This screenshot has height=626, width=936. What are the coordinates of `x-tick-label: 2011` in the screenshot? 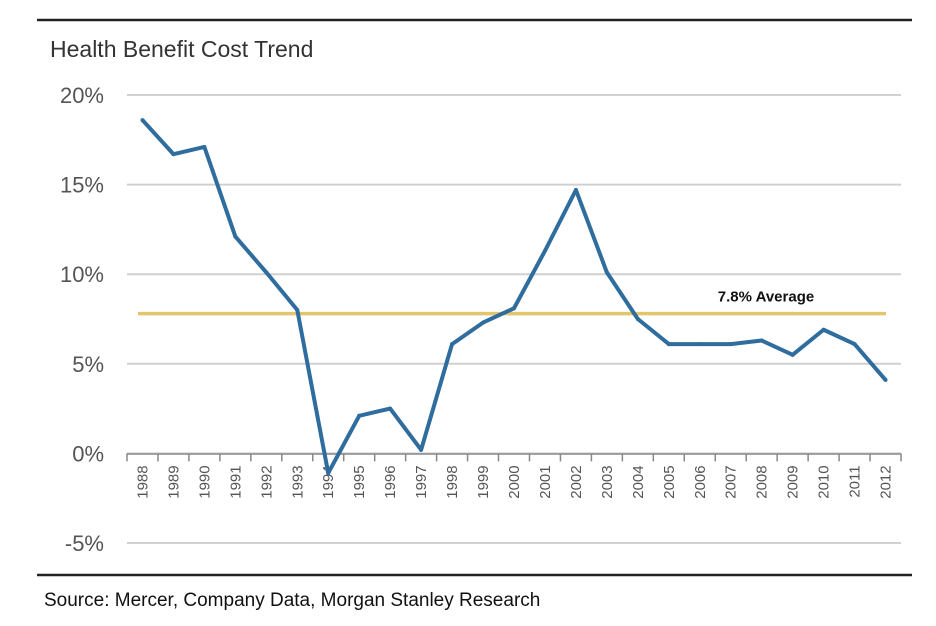 It's located at (855, 481).